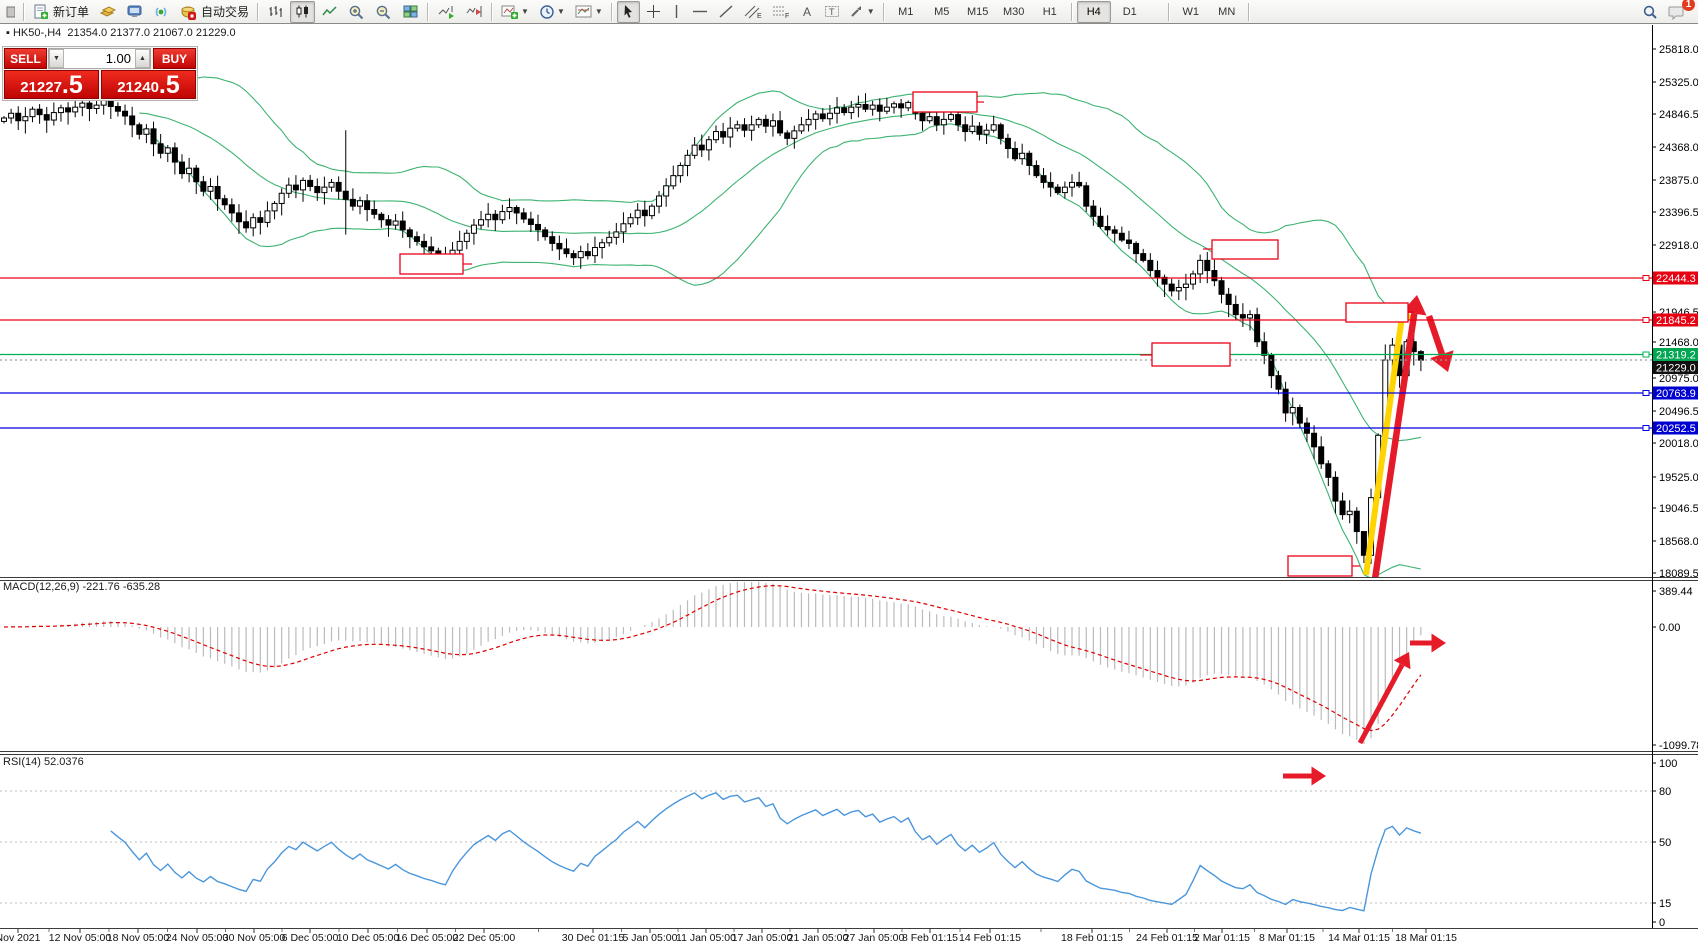  Describe the element at coordinates (906, 11) in the screenshot. I see `timeframe-button-m1: M1` at that location.